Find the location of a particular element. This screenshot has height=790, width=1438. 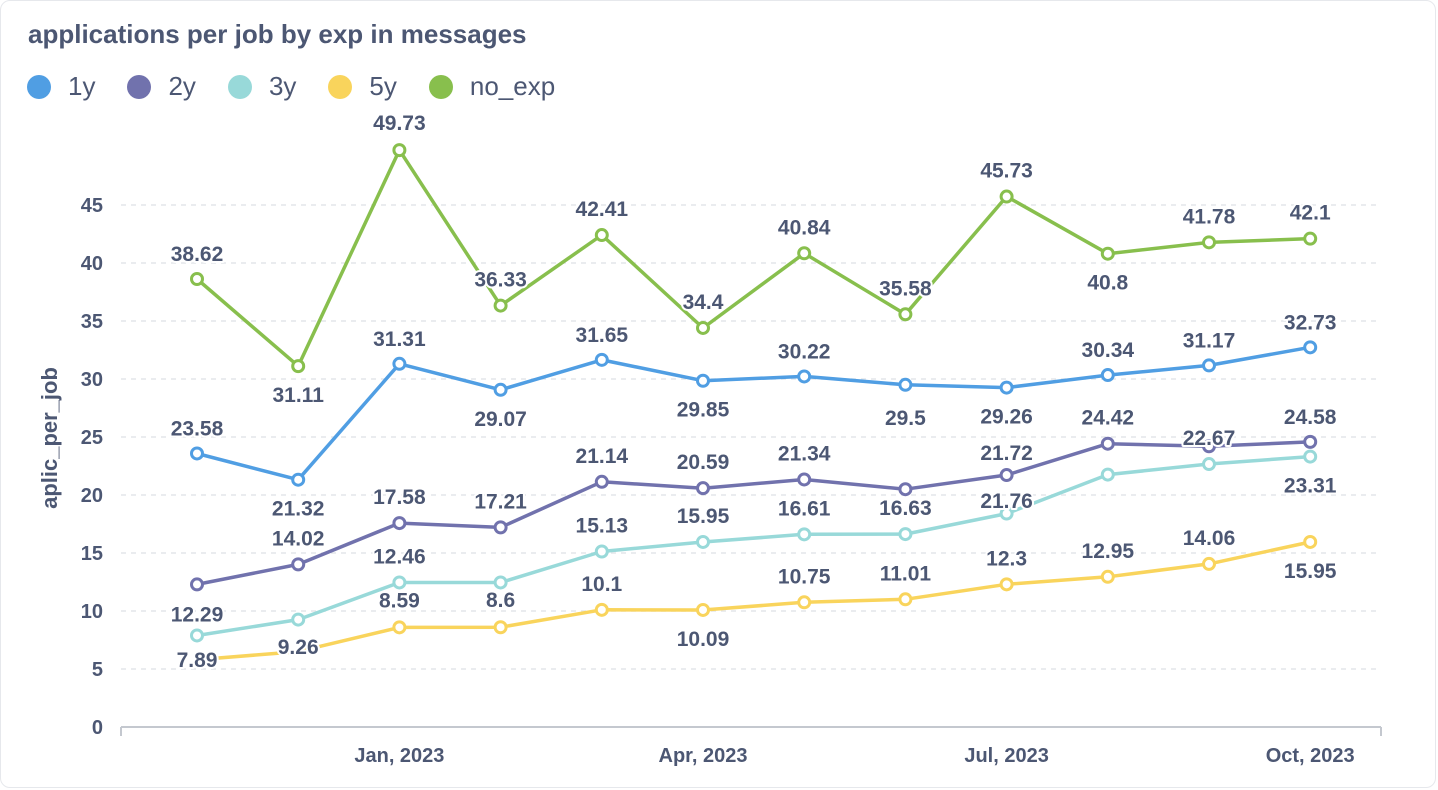

y-tick-label-45: 45 is located at coordinates (92, 206).